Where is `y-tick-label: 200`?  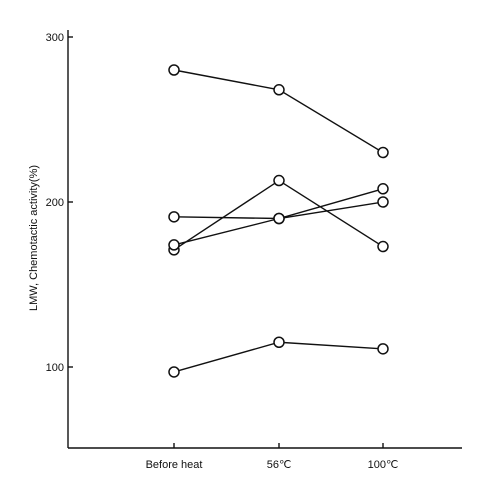 y-tick-label: 200 is located at coordinates (55, 203).